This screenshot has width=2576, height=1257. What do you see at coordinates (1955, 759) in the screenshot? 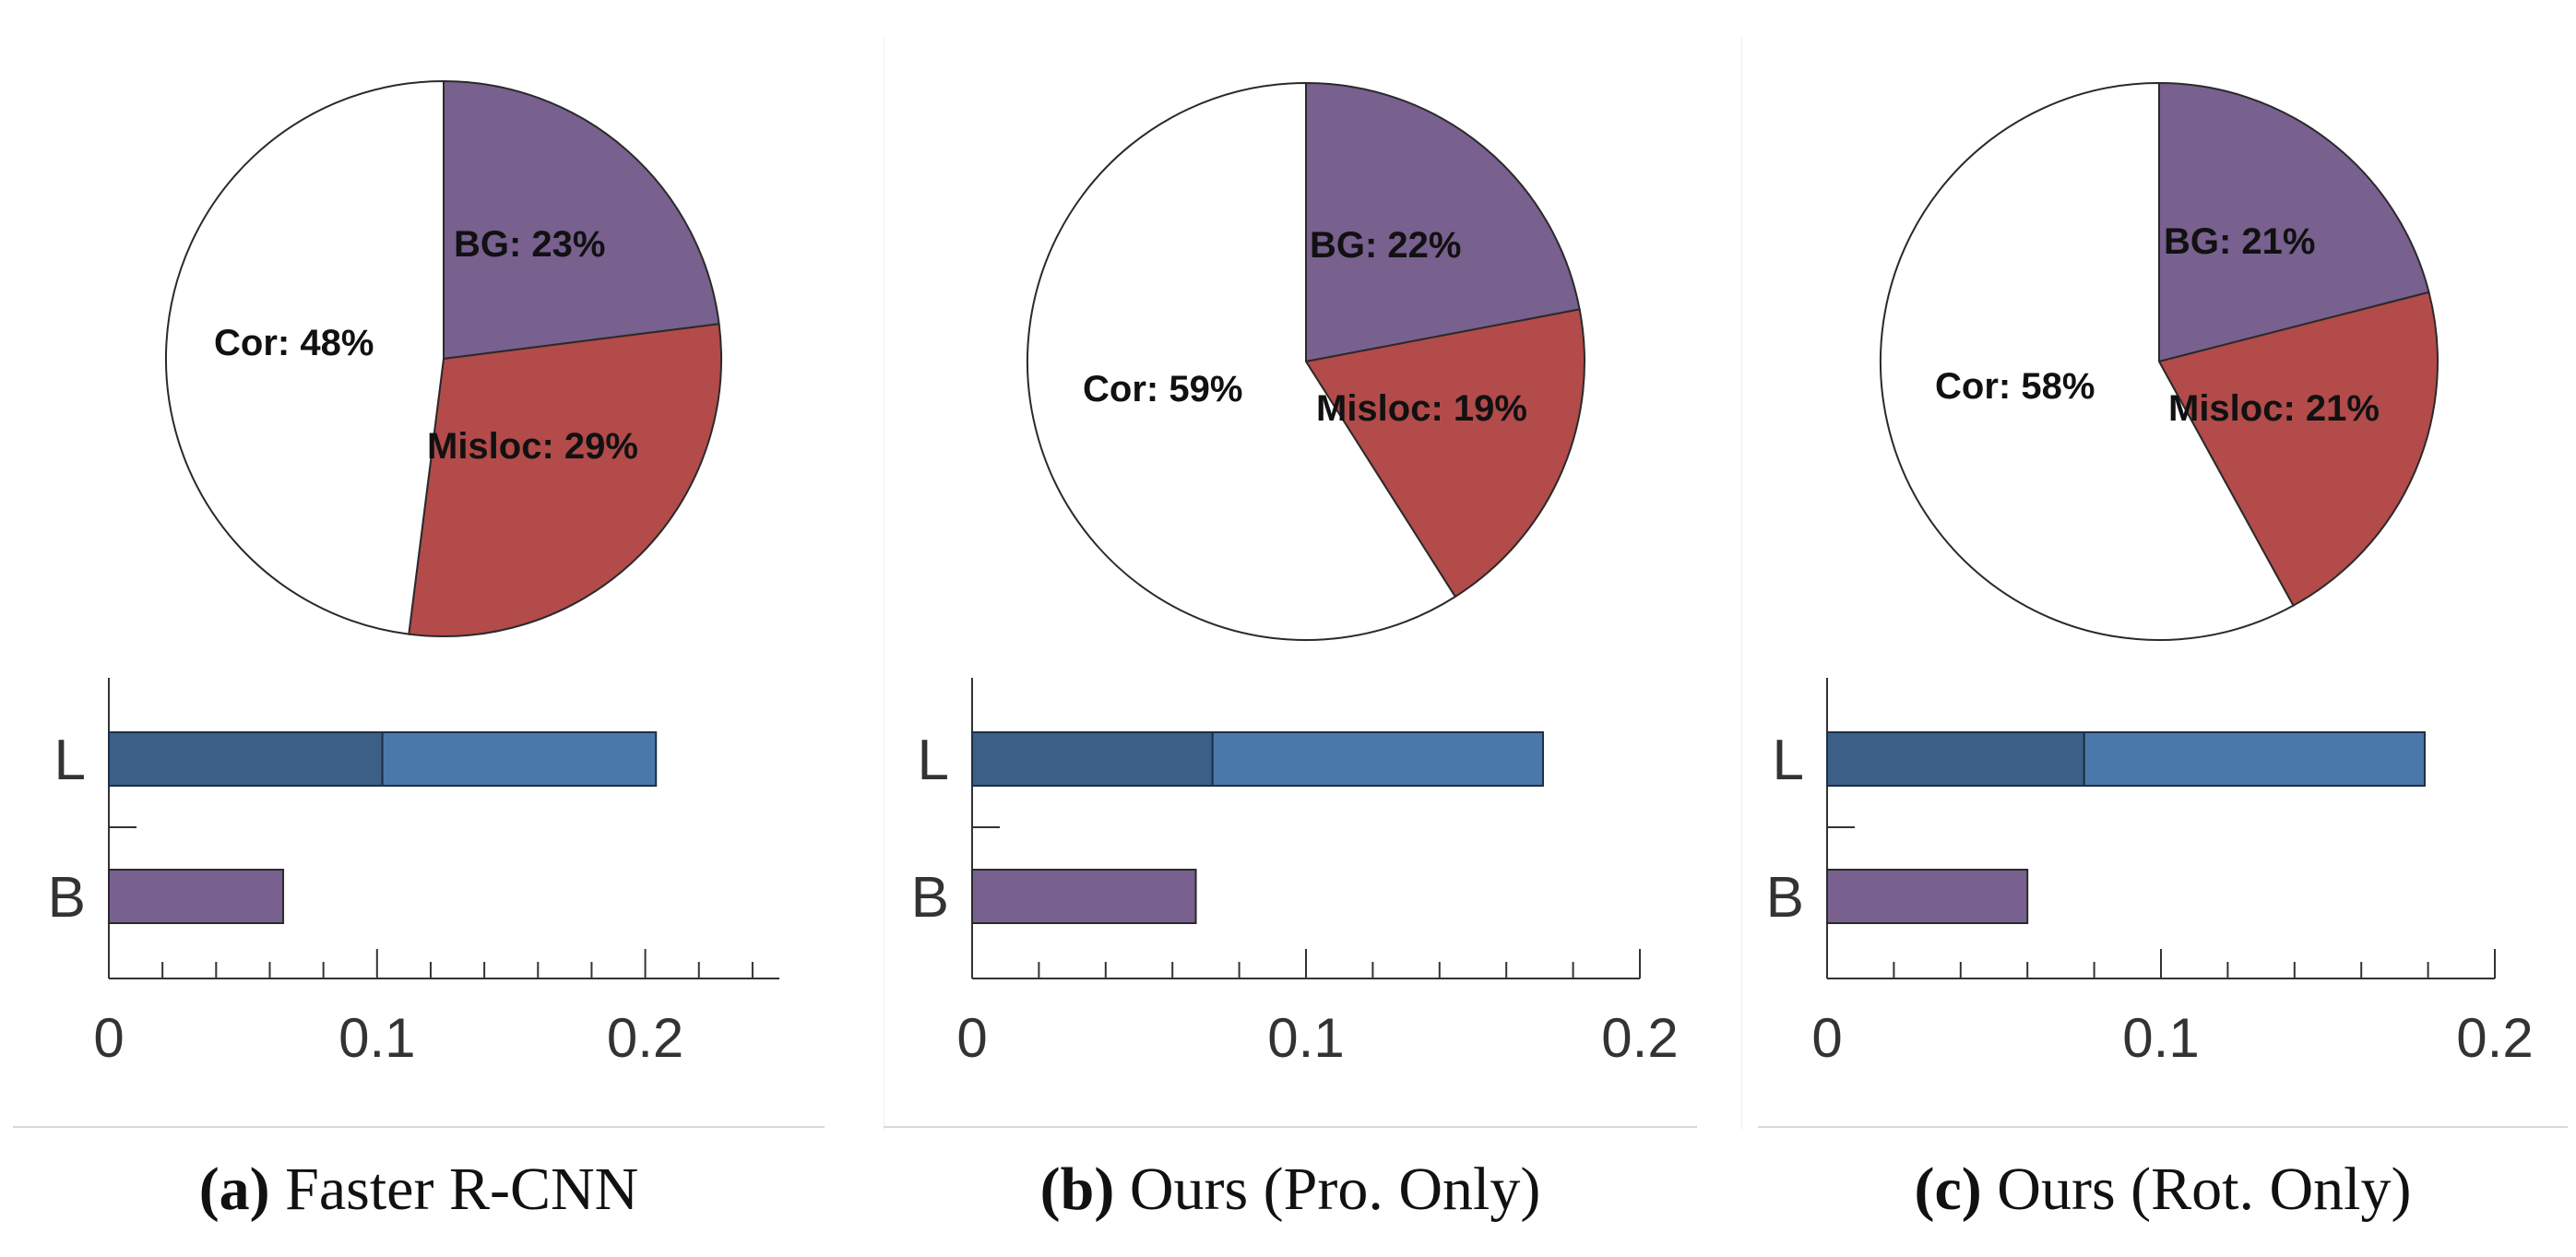
I see `bar-l-segment-1-c` at bounding box center [1955, 759].